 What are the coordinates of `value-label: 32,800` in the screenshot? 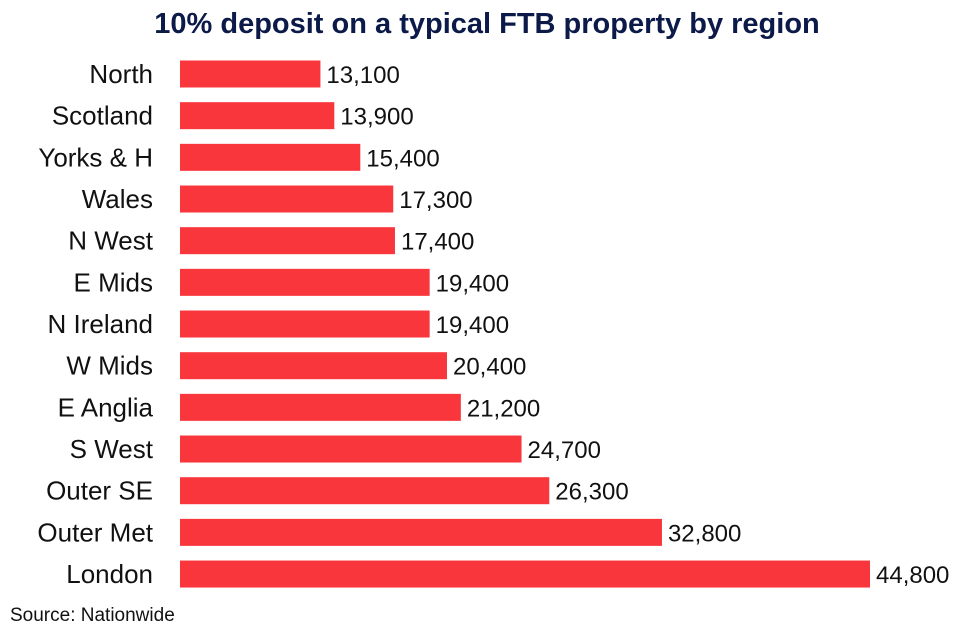 It's located at (704, 533).